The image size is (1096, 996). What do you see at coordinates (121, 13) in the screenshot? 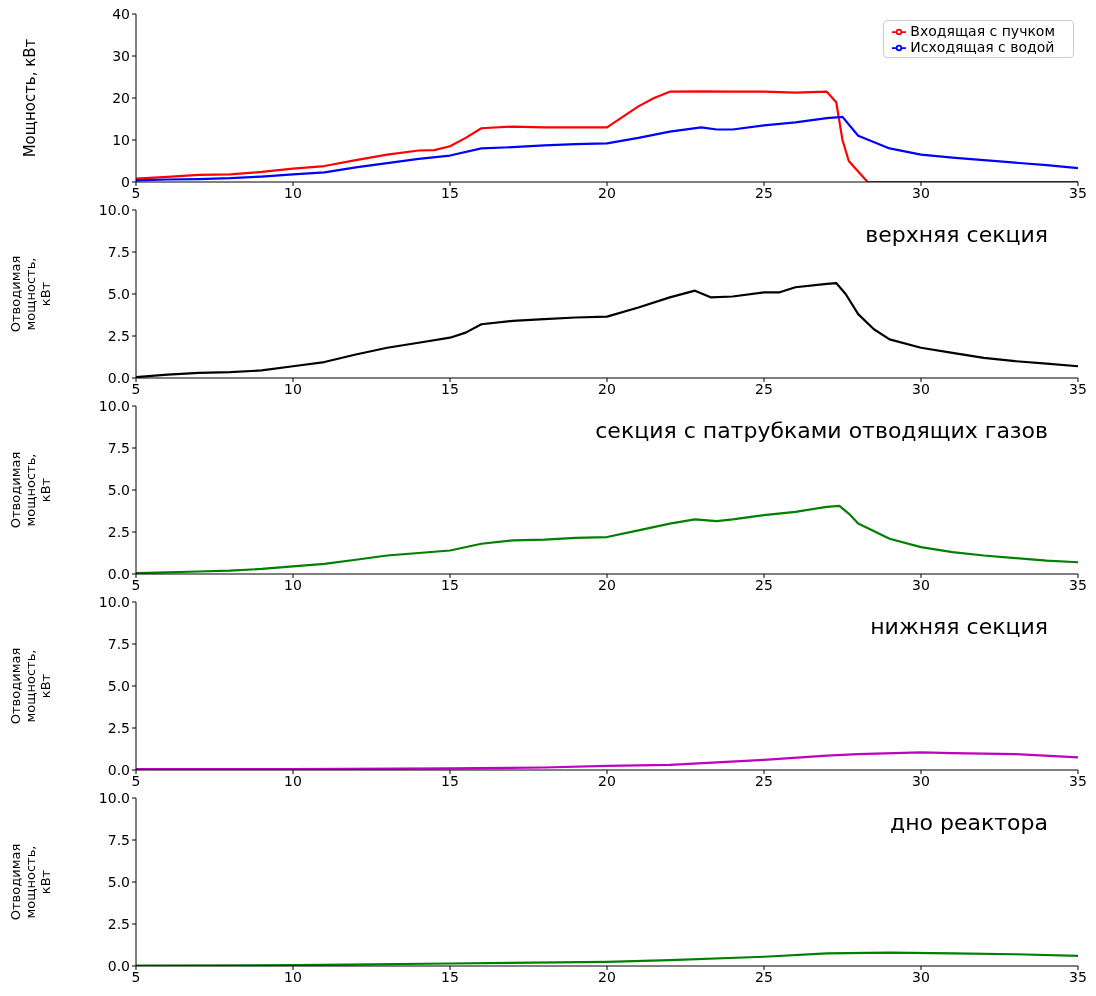
I see `y-tick-label: 40` at bounding box center [121, 13].